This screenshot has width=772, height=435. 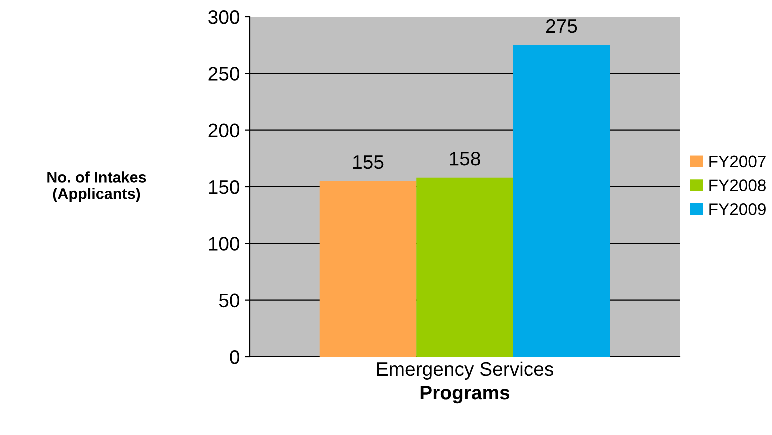 What do you see at coordinates (738, 186) in the screenshot?
I see `legend-label: FY2008` at bounding box center [738, 186].